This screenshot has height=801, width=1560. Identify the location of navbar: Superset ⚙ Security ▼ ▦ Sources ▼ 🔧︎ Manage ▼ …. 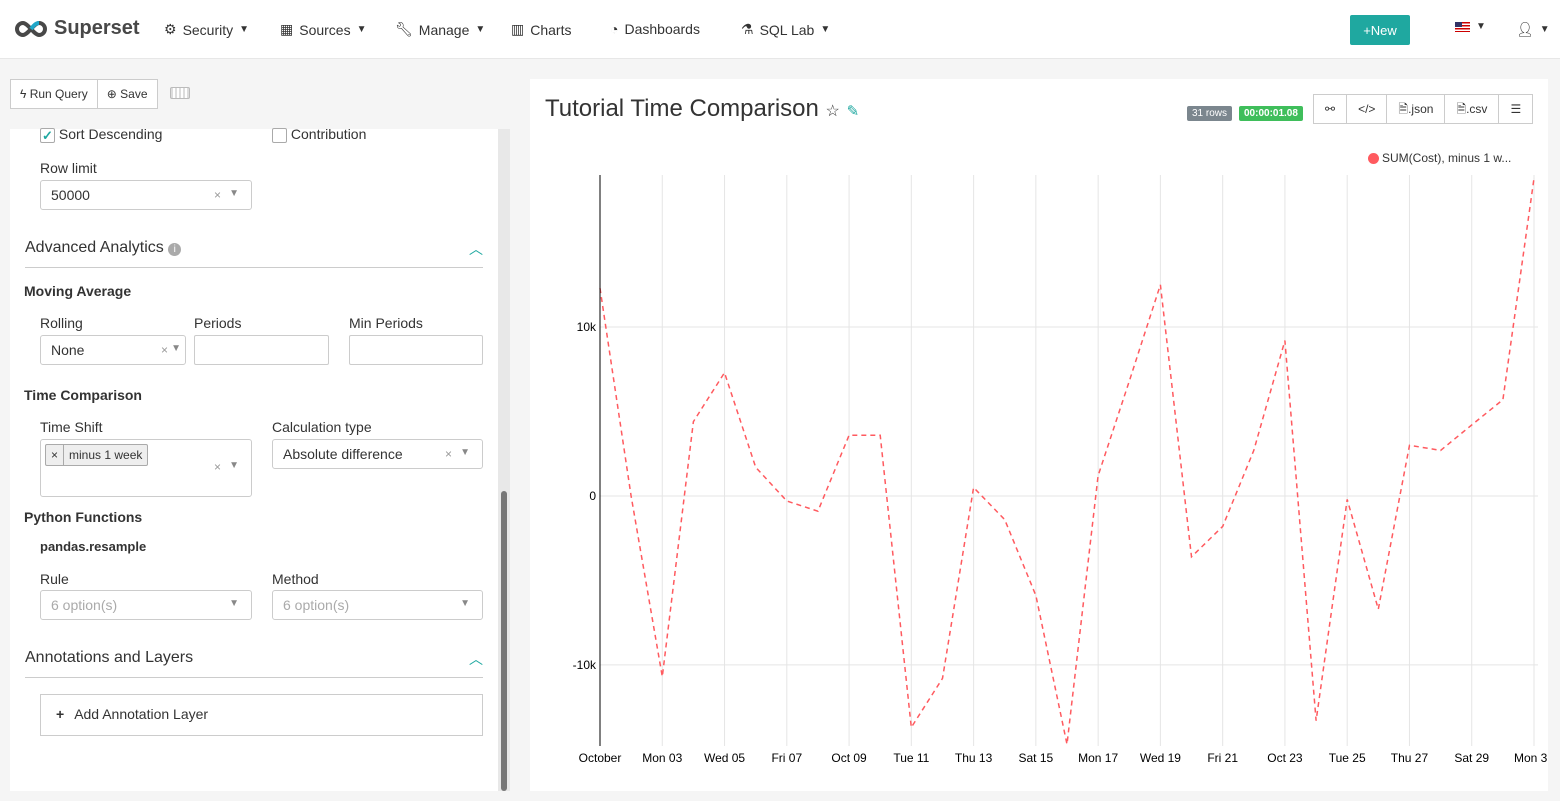
(780, 29).